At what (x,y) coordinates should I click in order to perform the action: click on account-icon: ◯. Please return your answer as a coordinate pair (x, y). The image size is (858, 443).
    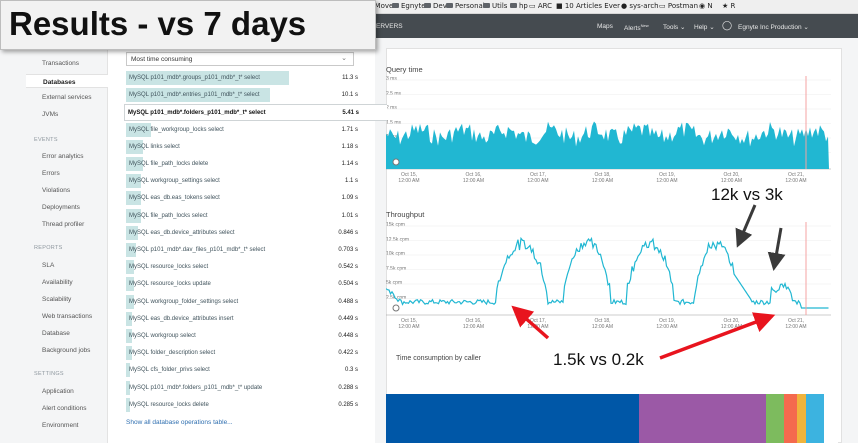
    Looking at the image, I should click on (727, 25).